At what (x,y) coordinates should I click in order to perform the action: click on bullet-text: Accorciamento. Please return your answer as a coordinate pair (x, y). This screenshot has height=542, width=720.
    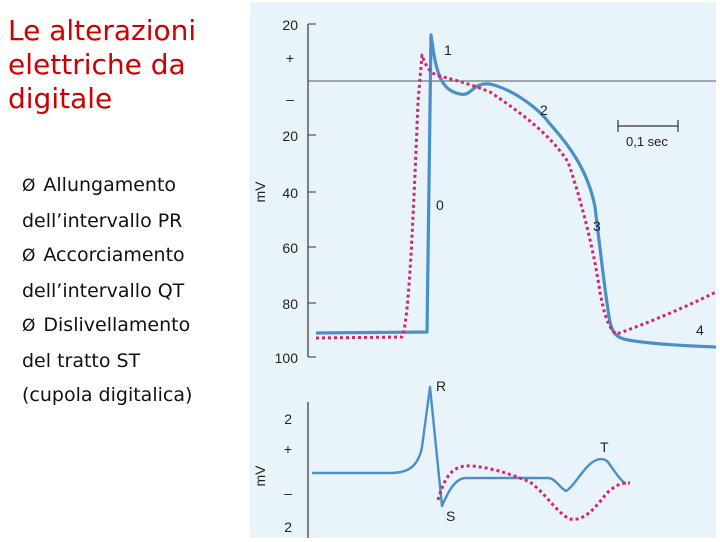
    Looking at the image, I should click on (114, 255).